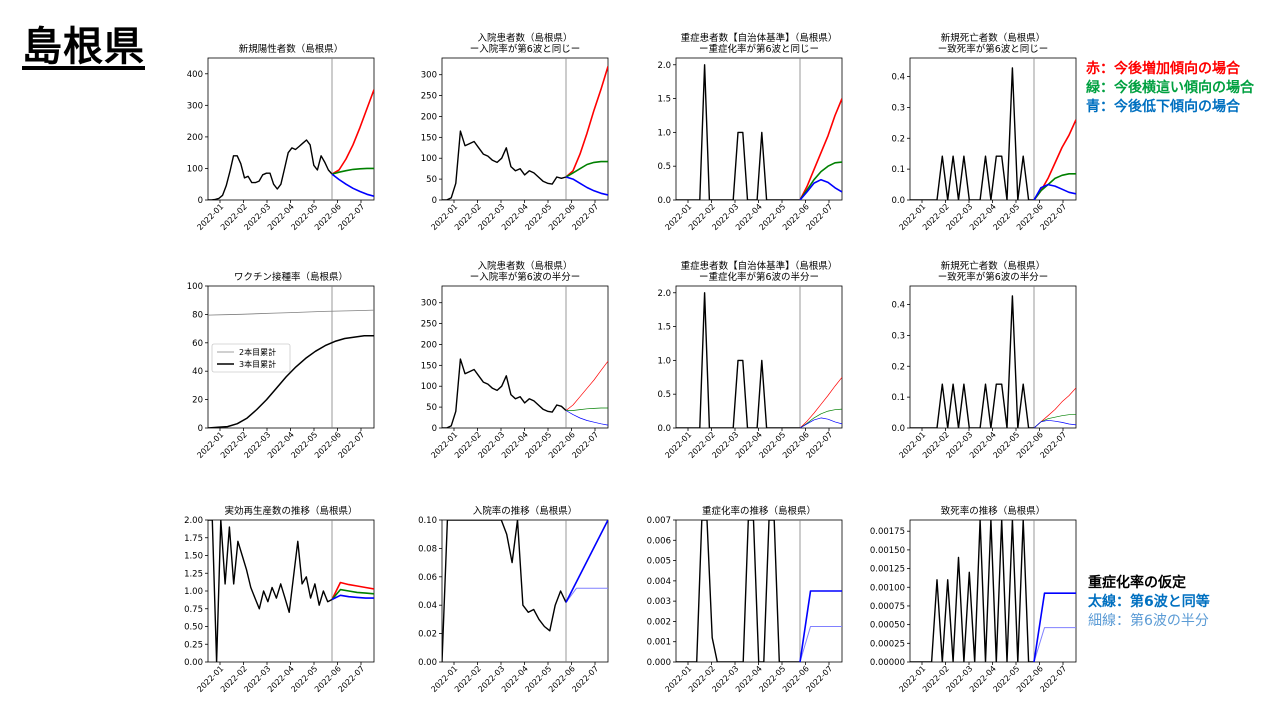 The height and width of the screenshot is (720, 1280). I want to click on y-tick-label: 1.75, so click(193, 539).